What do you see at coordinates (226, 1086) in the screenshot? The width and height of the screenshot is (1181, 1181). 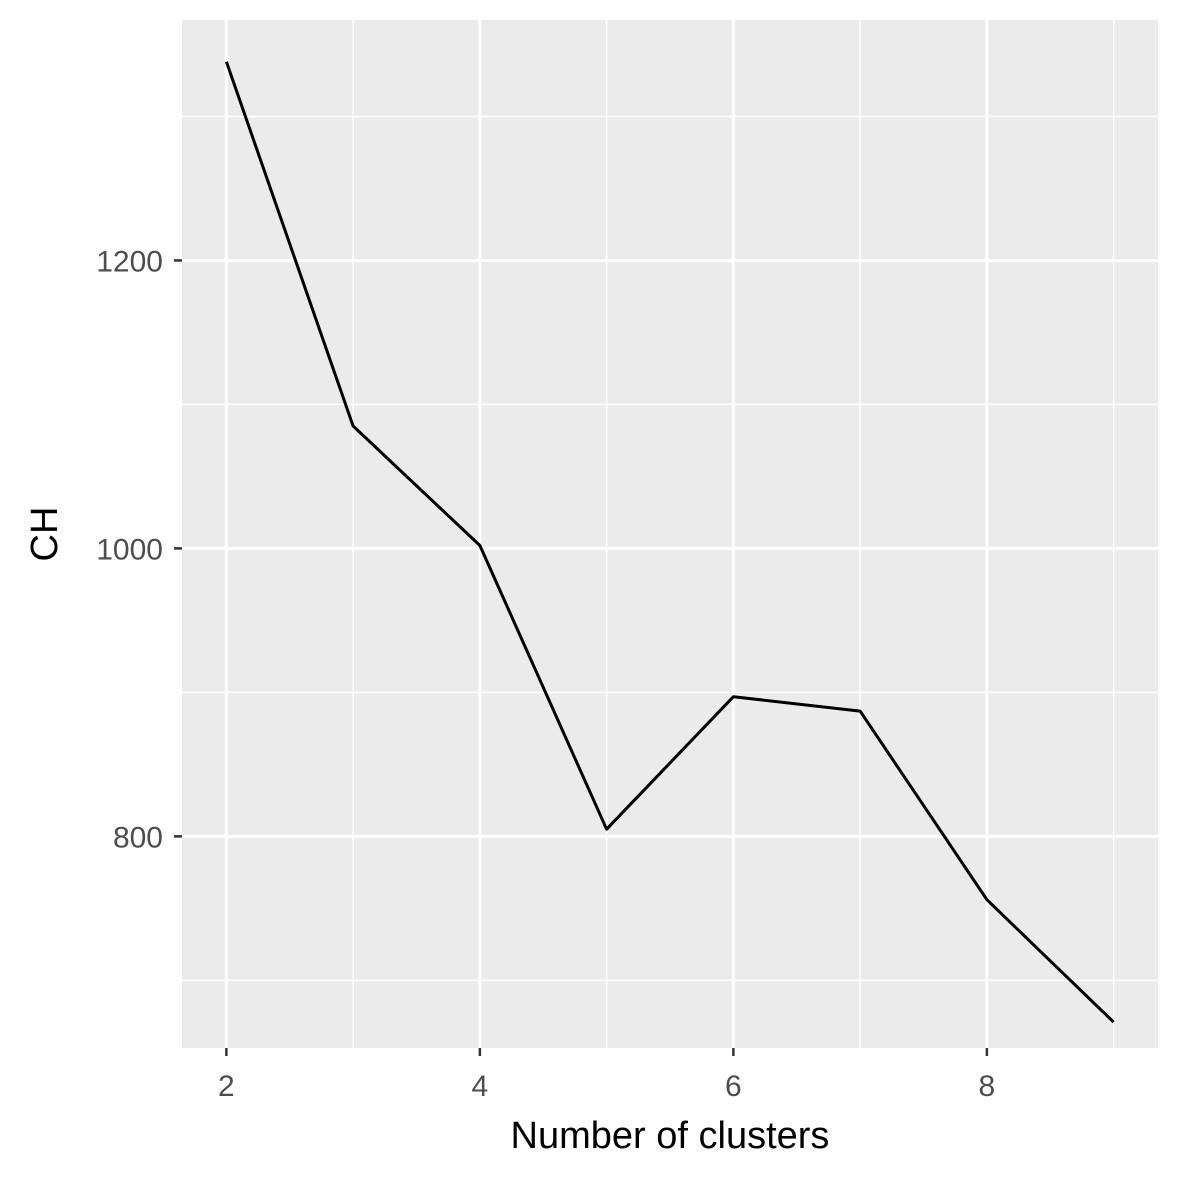 I see `x-tick-label-2: 2` at bounding box center [226, 1086].